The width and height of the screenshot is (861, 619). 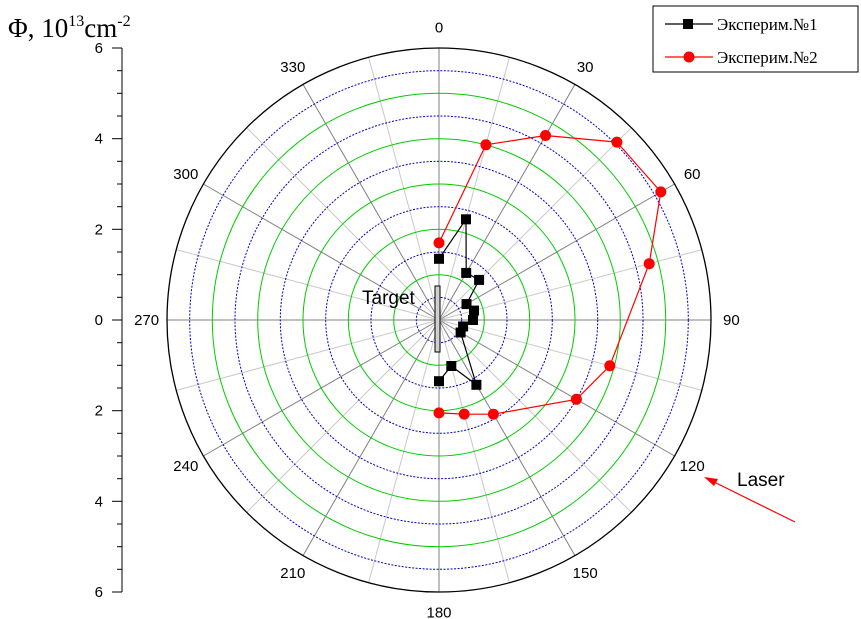 What do you see at coordinates (692, 466) in the screenshot?
I see `angle-tick-label: 120` at bounding box center [692, 466].